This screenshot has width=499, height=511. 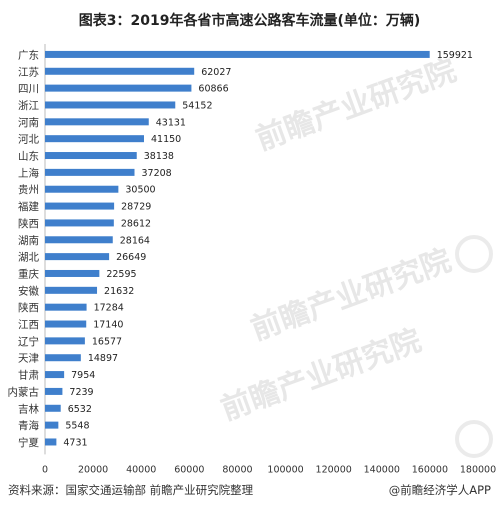 What do you see at coordinates (237, 469) in the screenshot?
I see `x-tick-label: 80000` at bounding box center [237, 469].